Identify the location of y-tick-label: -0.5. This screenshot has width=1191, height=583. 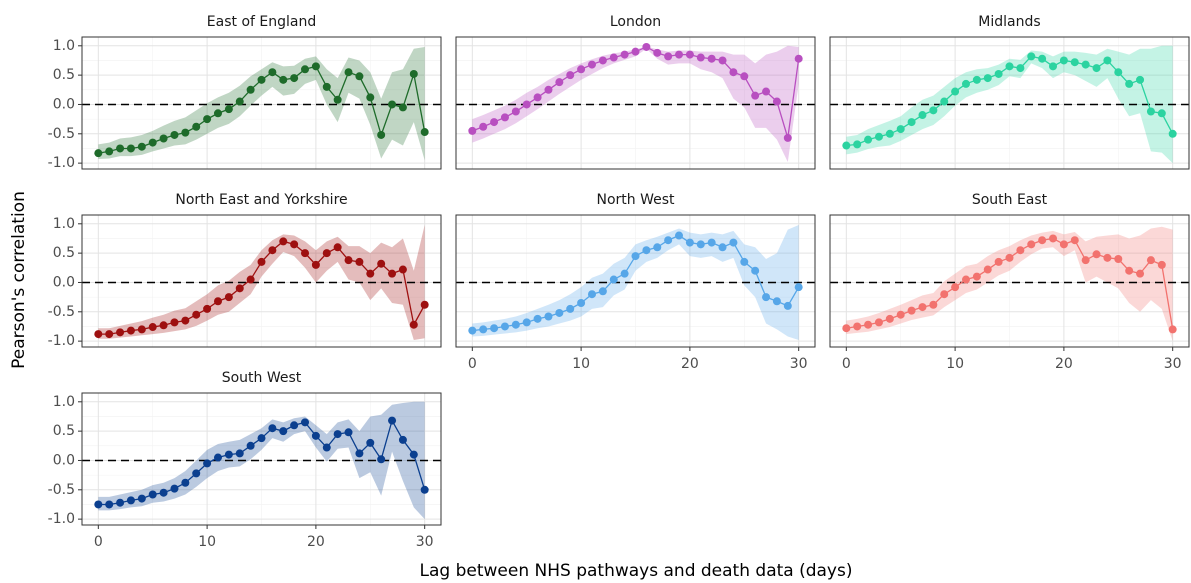
(61, 490).